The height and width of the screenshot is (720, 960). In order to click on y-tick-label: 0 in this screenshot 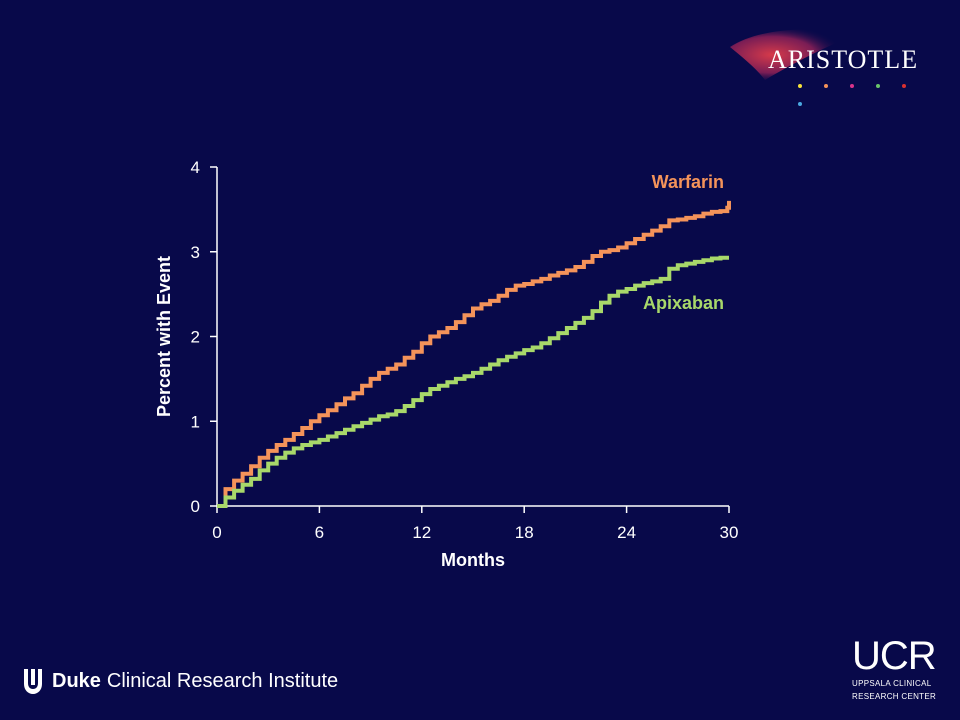, I will do `click(195, 506)`.